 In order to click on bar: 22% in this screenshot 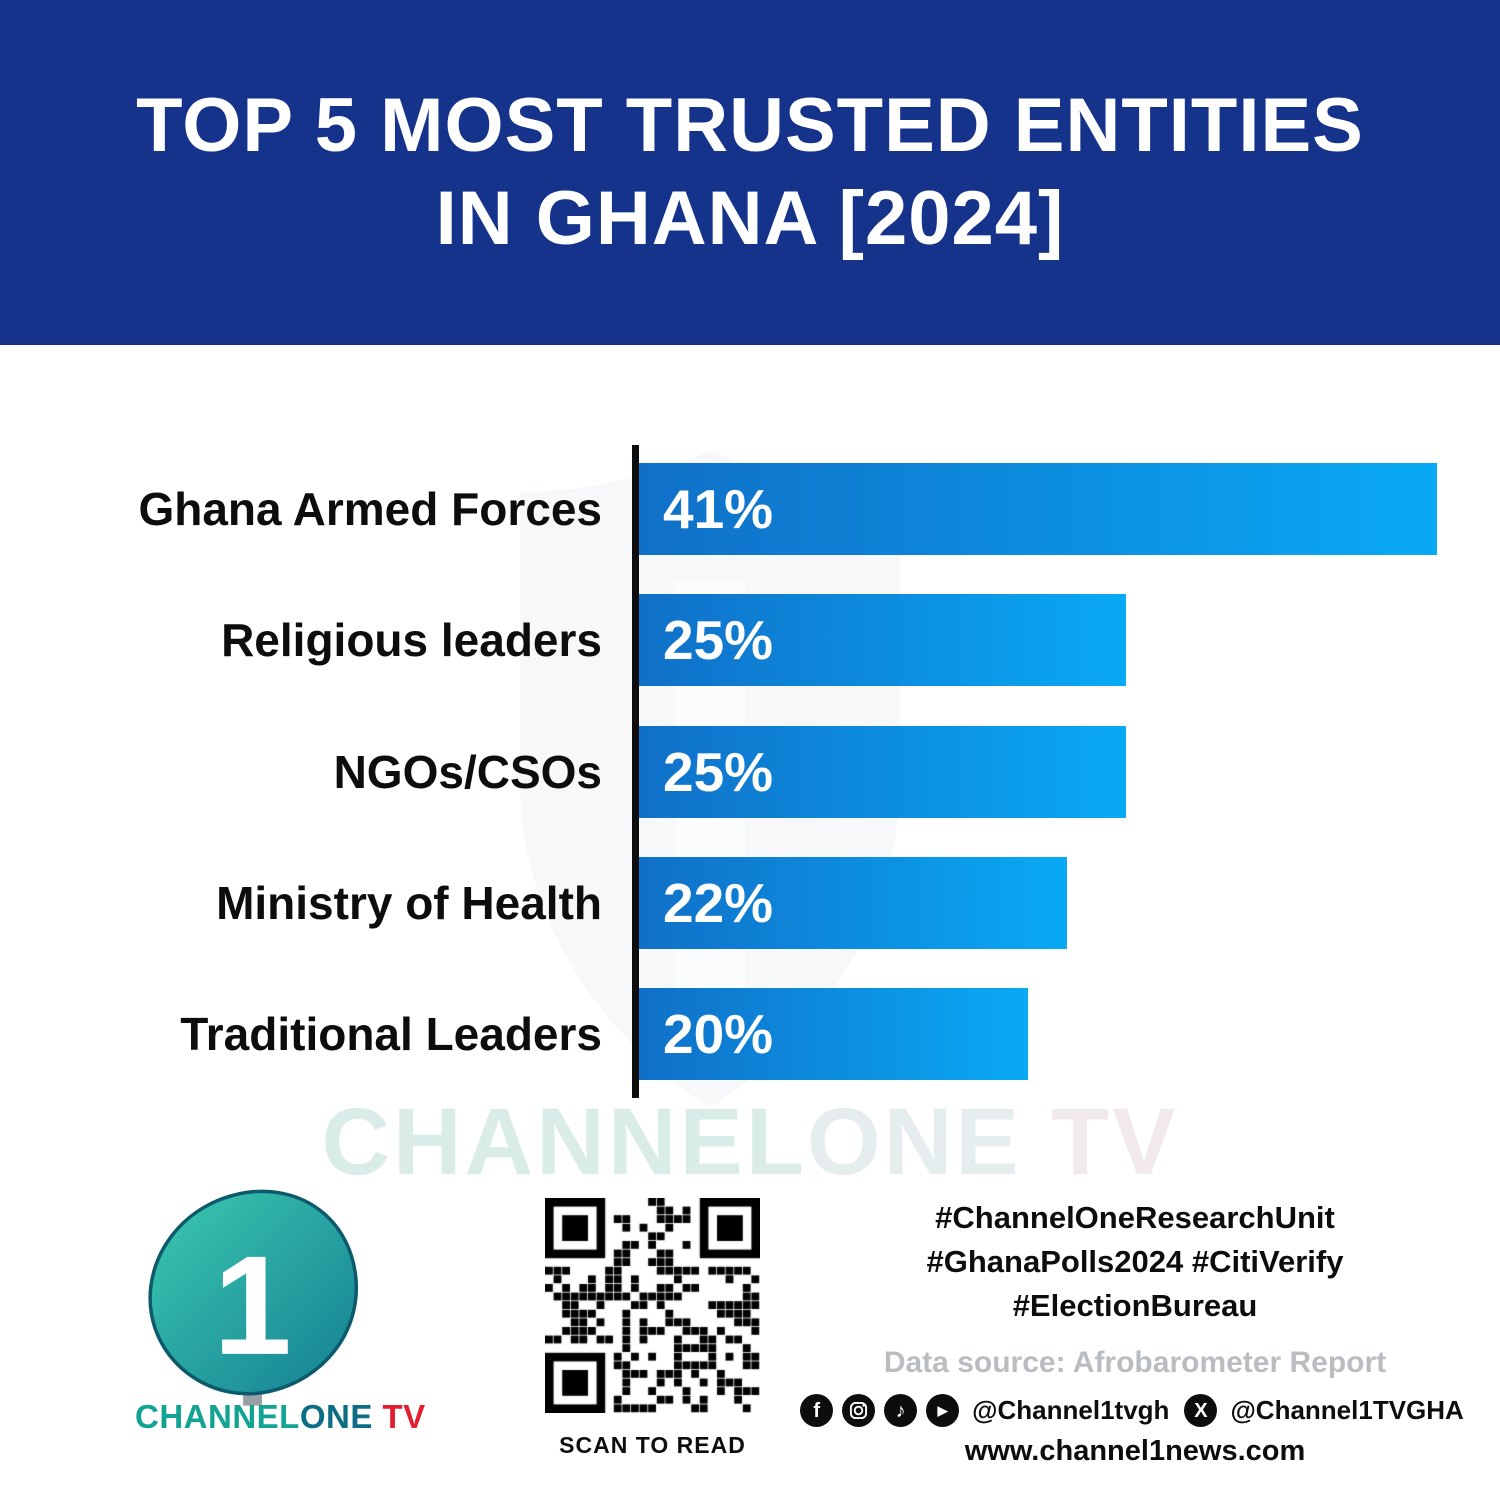, I will do `click(853, 903)`.